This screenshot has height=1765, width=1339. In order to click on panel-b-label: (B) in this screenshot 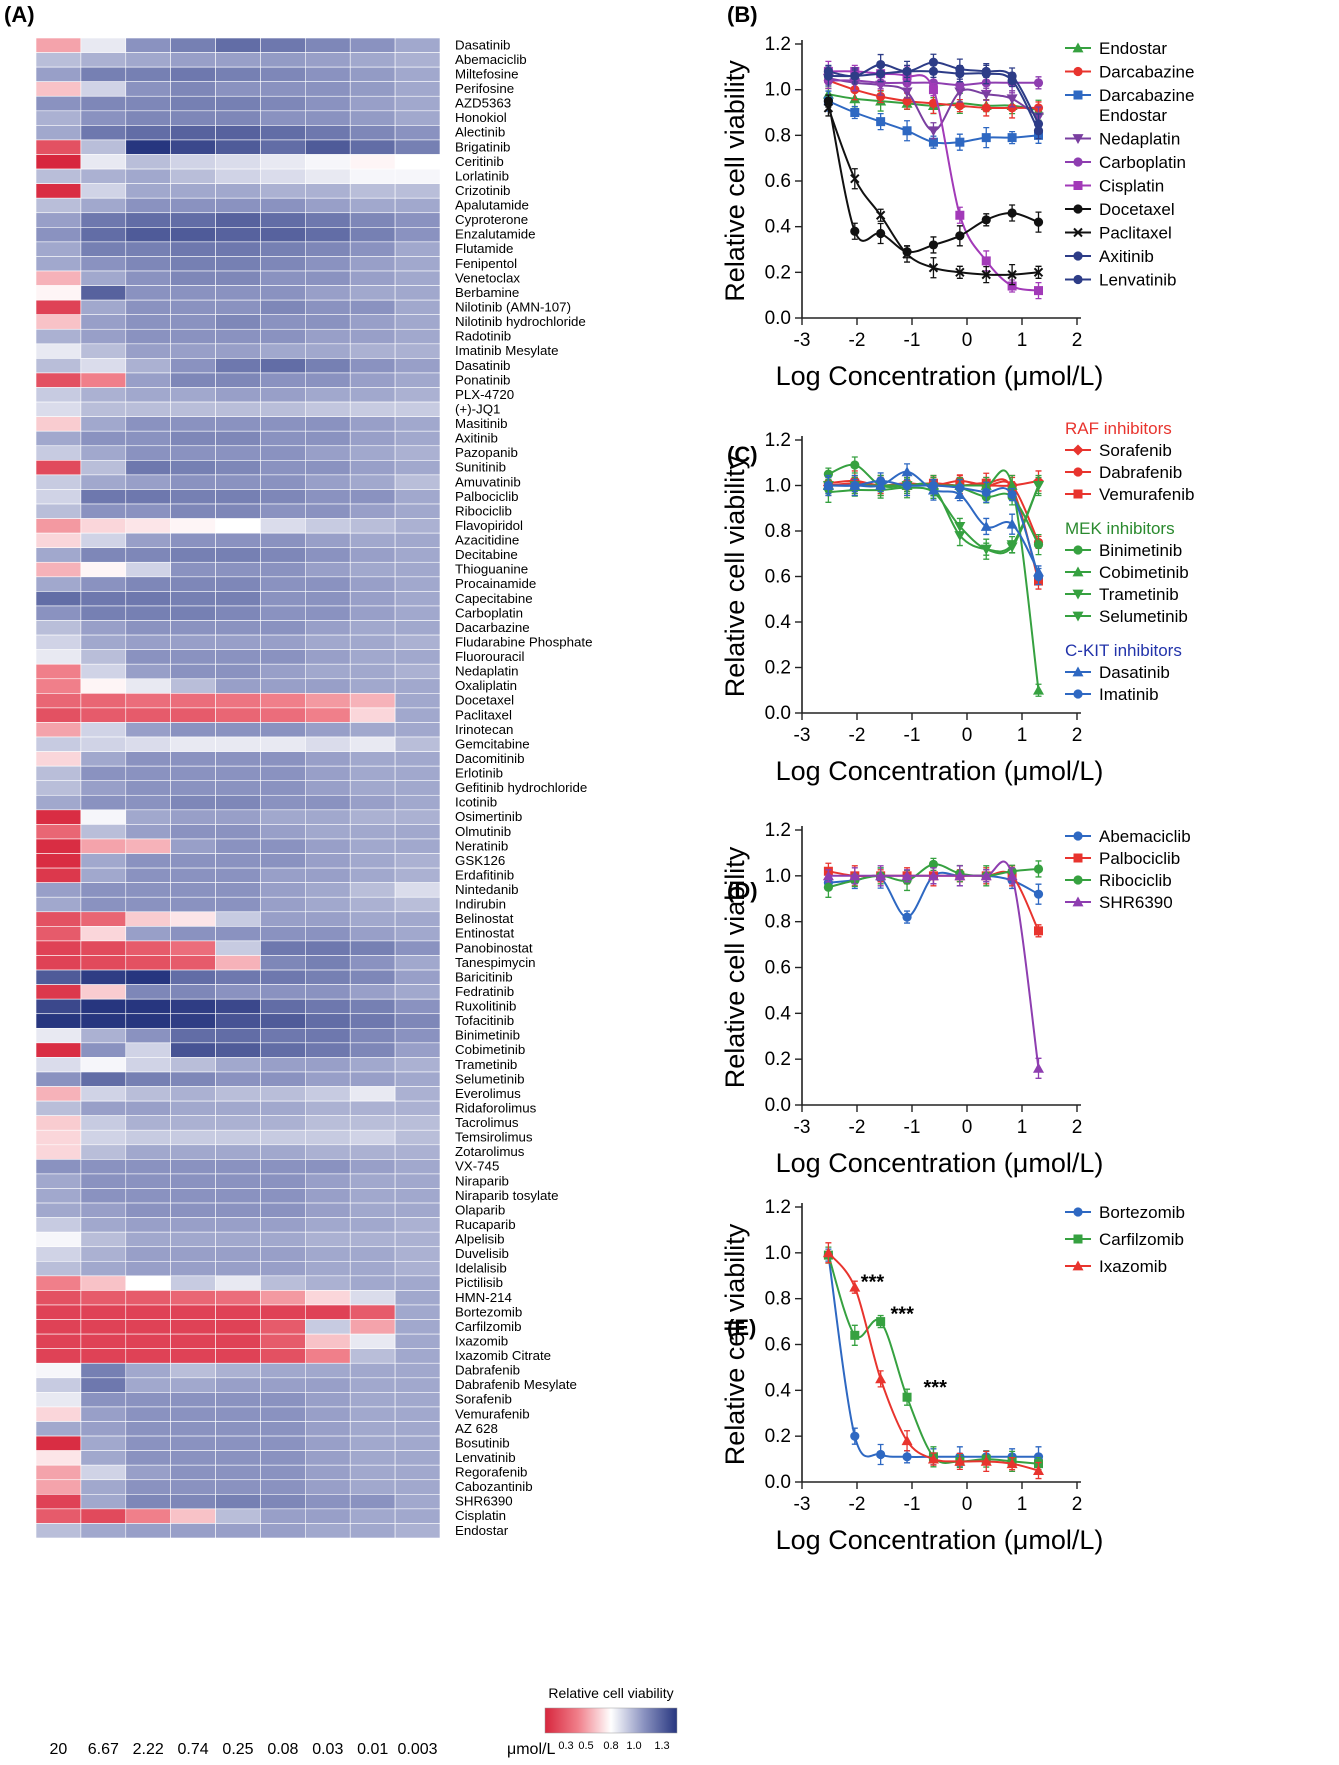, I will do `click(742, 14)`.